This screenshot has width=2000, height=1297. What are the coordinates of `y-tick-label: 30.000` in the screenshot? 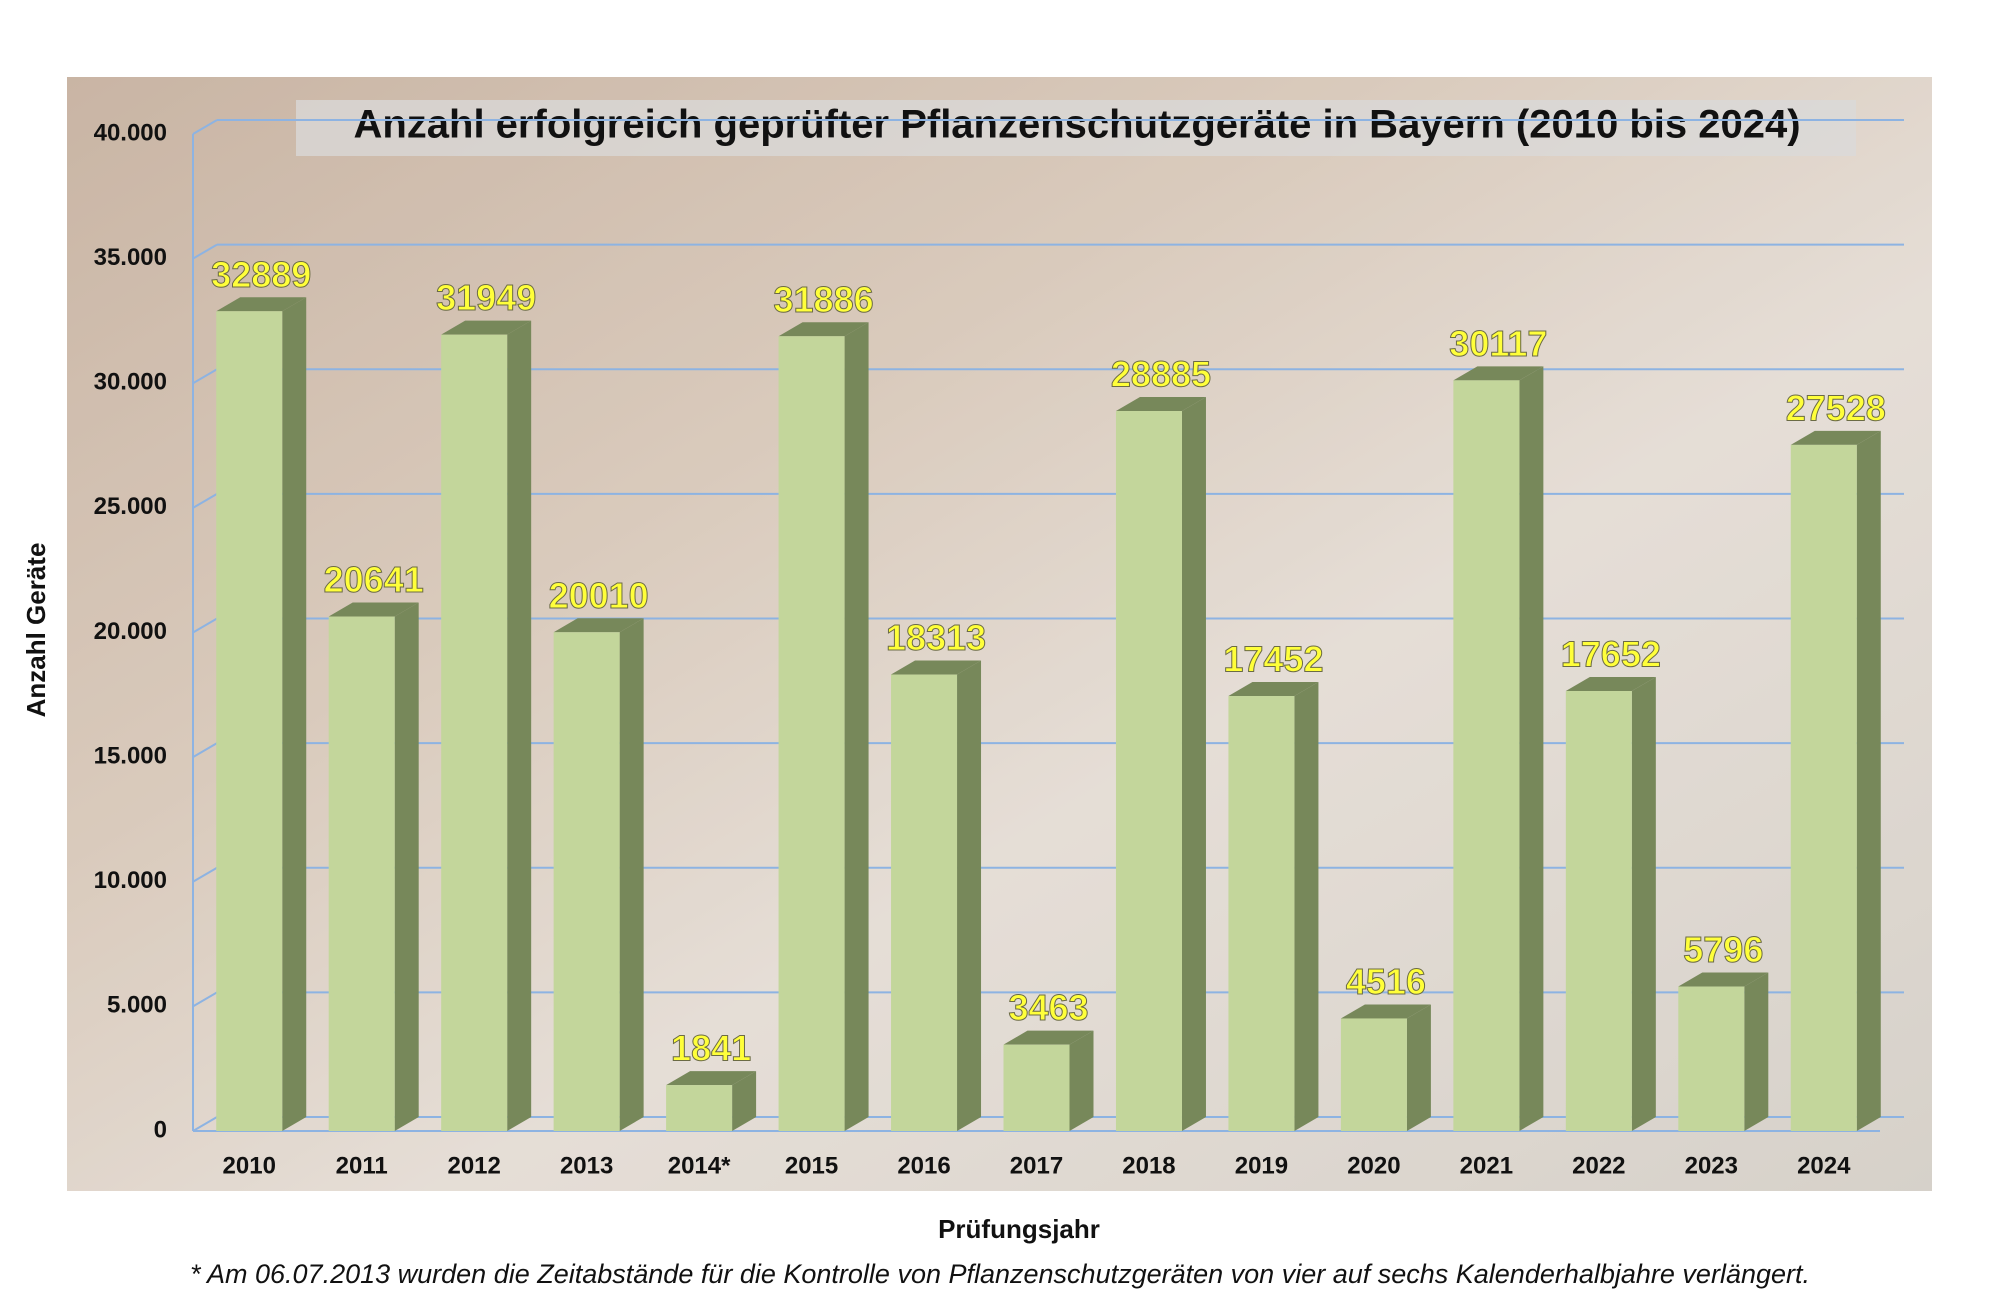 It's located at (130, 382).